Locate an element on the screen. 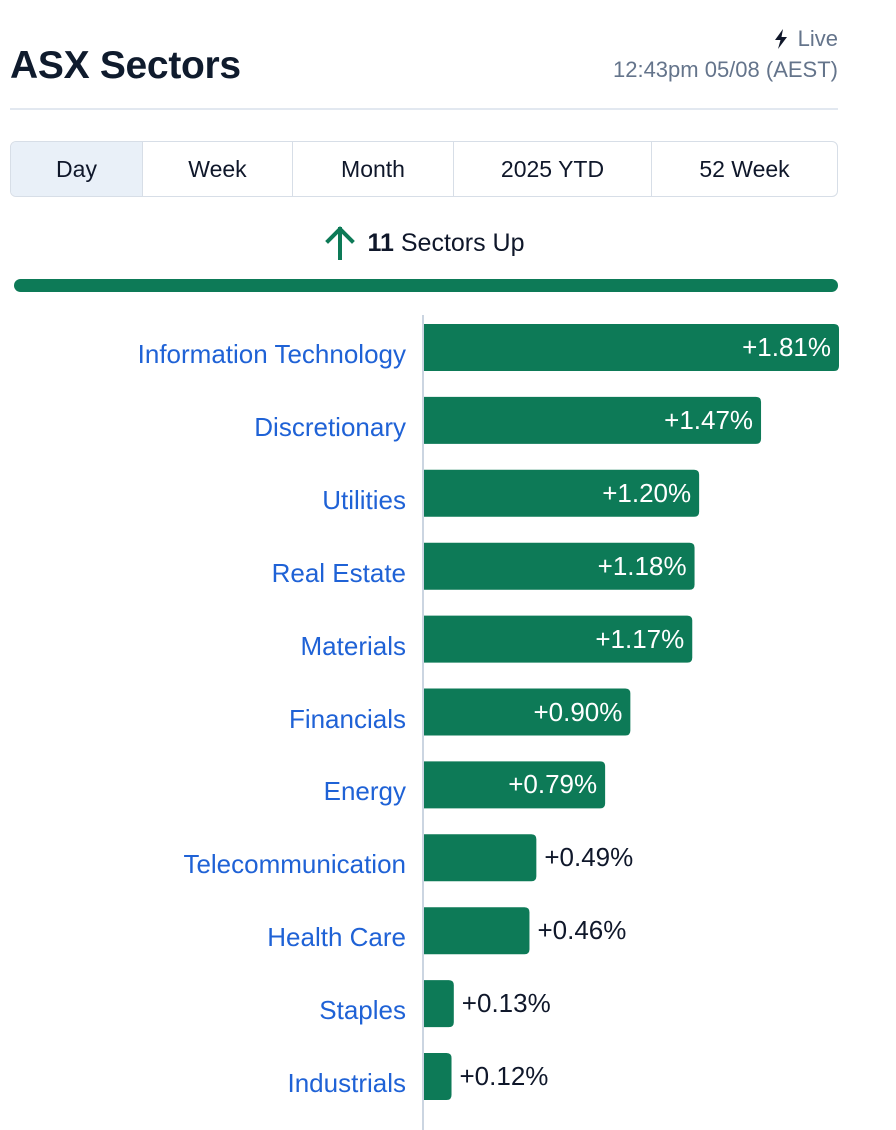  sector-label: Discretionary is located at coordinates (330, 426).